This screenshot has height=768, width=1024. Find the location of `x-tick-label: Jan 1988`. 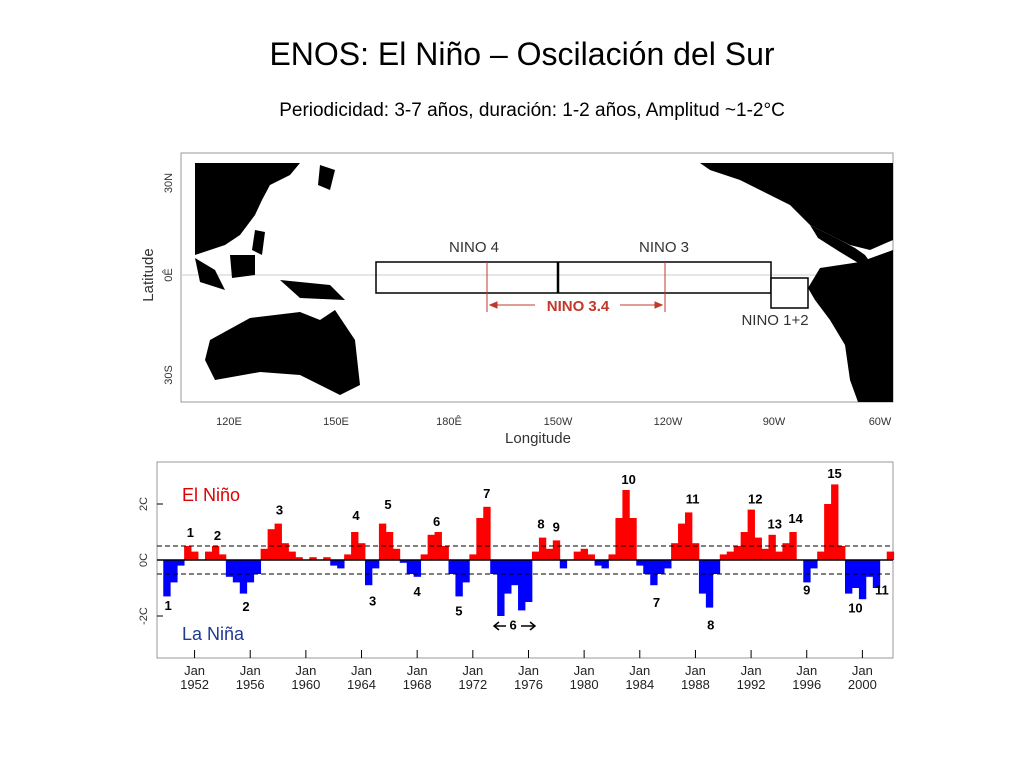

x-tick-label: Jan 1988 is located at coordinates (695, 677).